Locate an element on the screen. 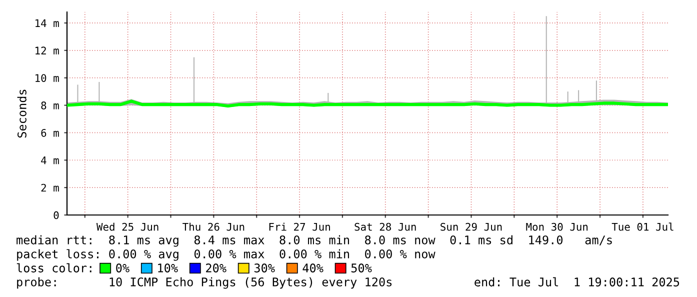  y-axis-title: Seconds is located at coordinates (21, 114).